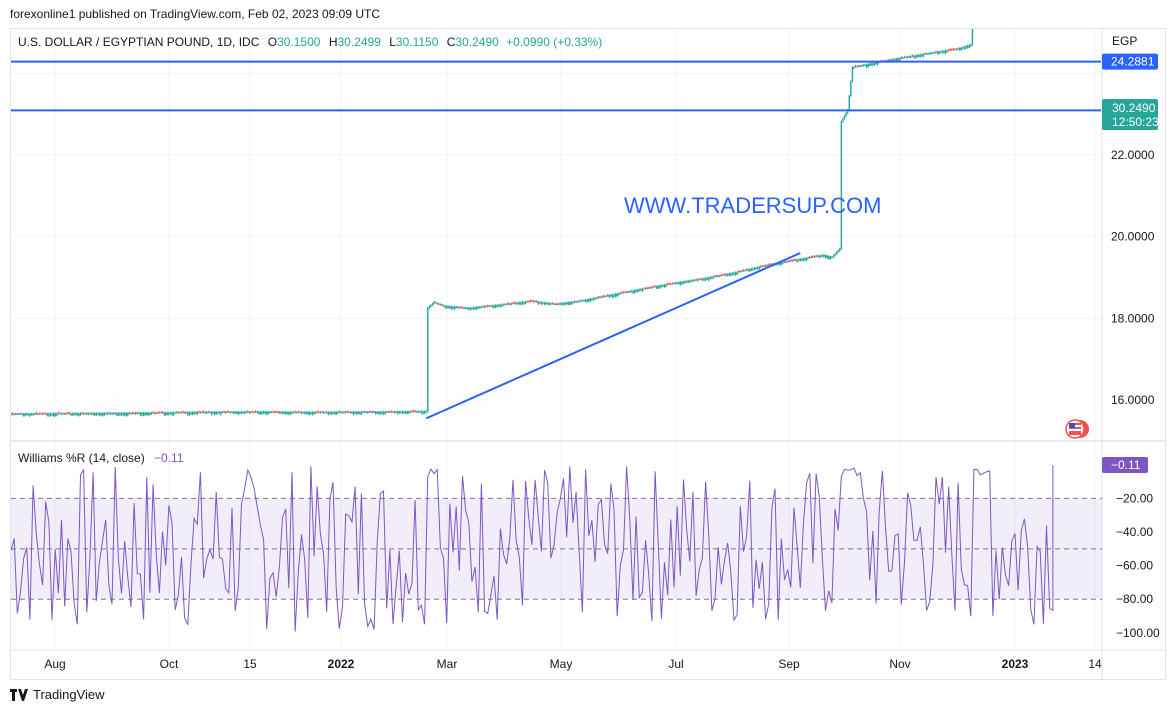 Image resolution: width=1176 pixels, height=713 pixels. I want to click on wr-tick-0: −20.00, so click(1134, 498).